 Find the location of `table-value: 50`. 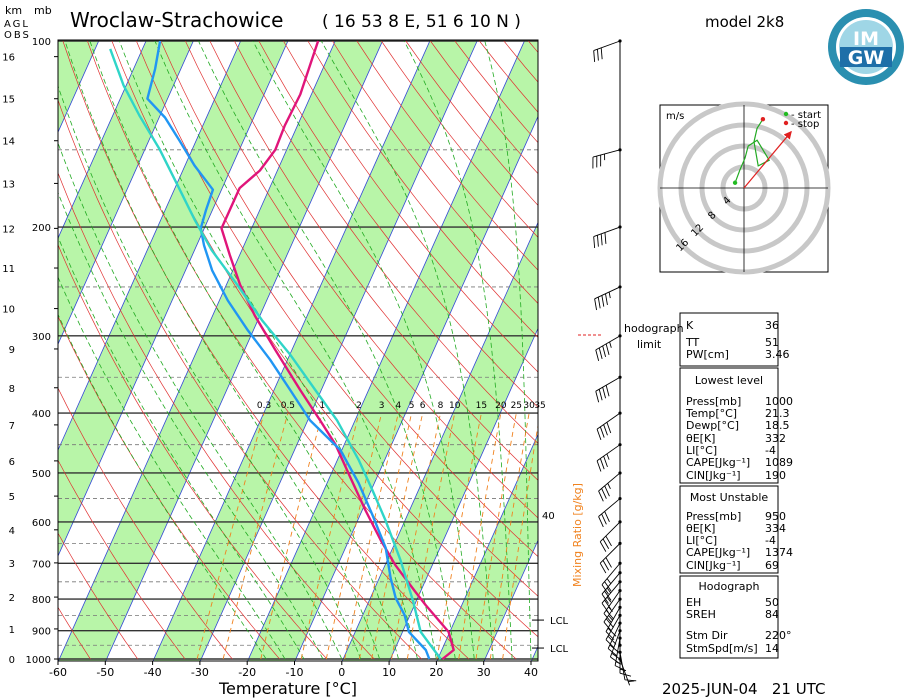

table-value: 50 is located at coordinates (772, 602).